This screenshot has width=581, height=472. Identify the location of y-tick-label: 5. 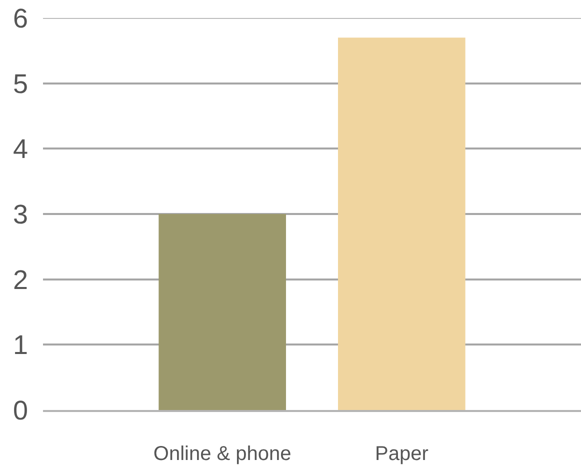
(20, 83).